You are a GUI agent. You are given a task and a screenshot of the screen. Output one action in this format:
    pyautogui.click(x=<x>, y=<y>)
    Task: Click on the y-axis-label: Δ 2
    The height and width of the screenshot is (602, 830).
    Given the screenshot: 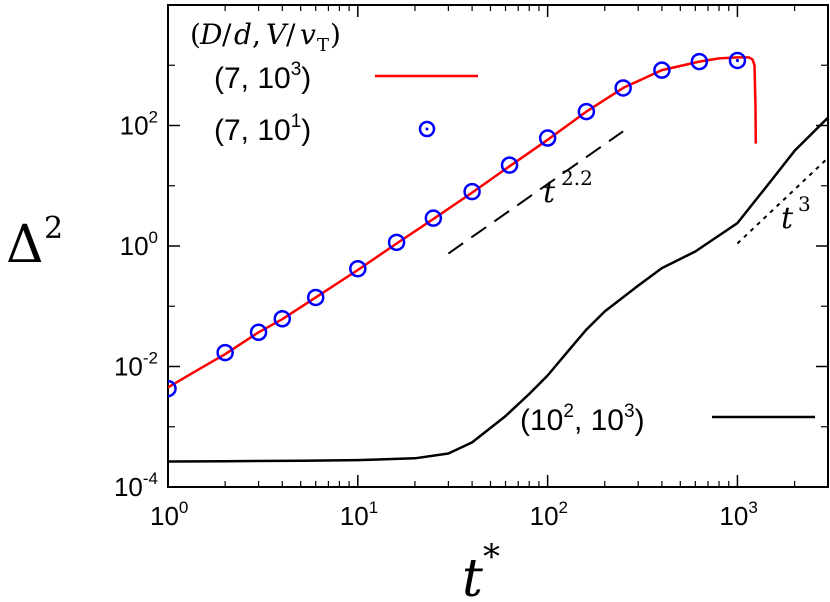 What is the action you would take?
    pyautogui.click(x=34, y=243)
    